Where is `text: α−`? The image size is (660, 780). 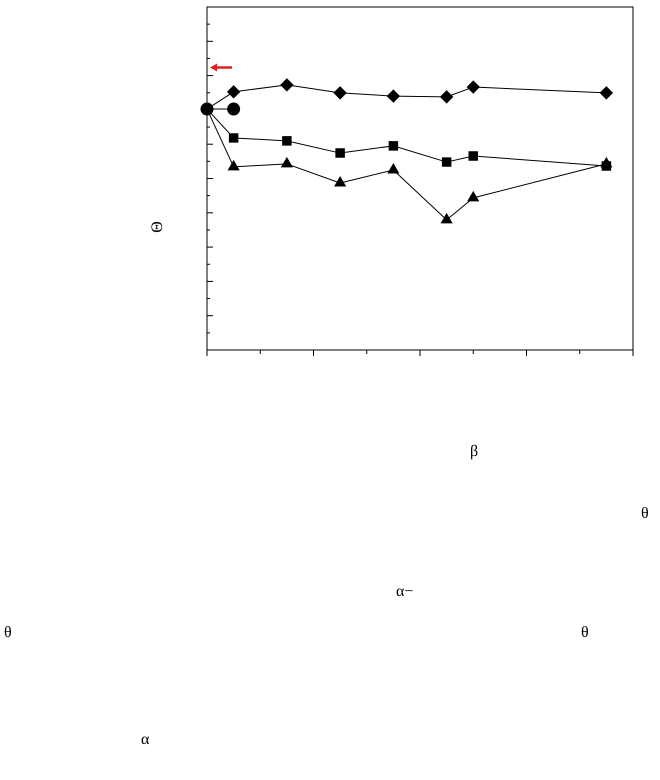
text: α− is located at coordinates (405, 592).